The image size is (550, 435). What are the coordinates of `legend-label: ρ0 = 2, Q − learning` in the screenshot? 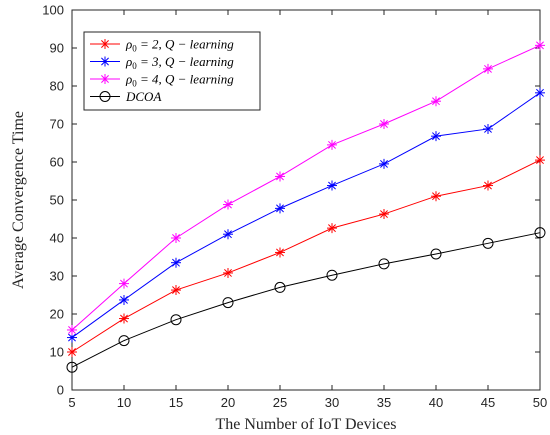 It's located at (179, 45).